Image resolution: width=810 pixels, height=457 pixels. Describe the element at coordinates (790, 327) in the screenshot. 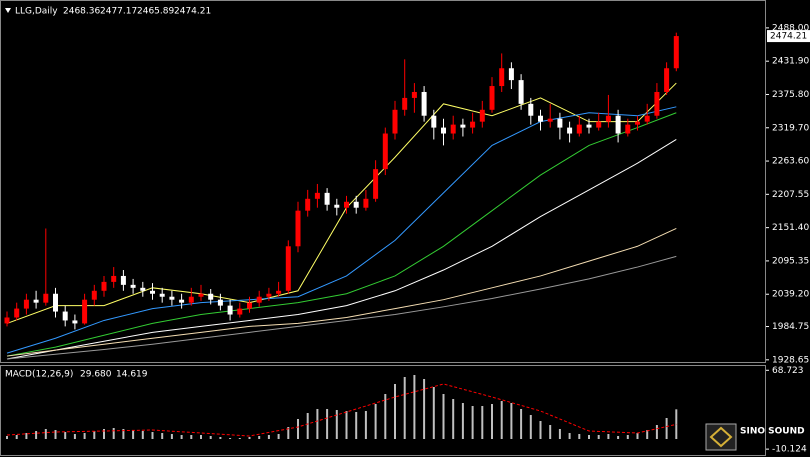

I see `y-tick-label: 1984.75` at that location.